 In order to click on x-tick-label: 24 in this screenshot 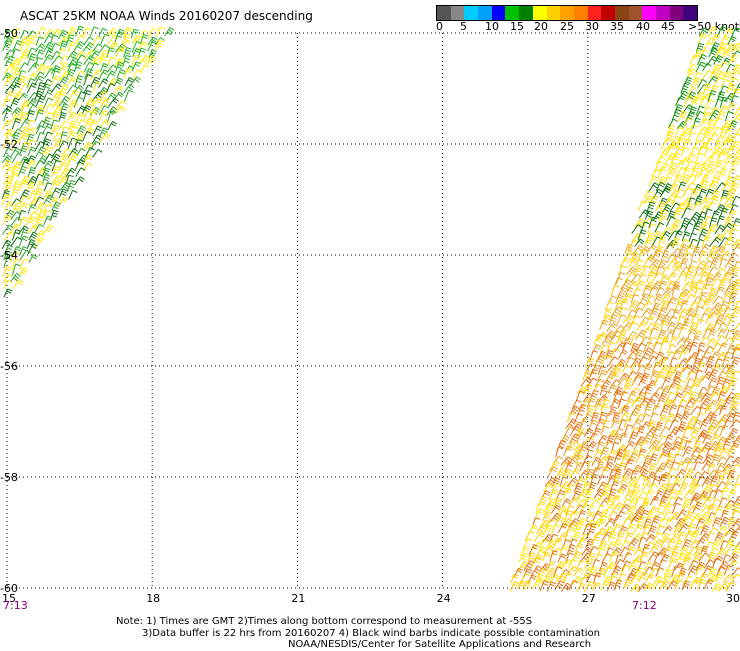, I will do `click(444, 598)`.